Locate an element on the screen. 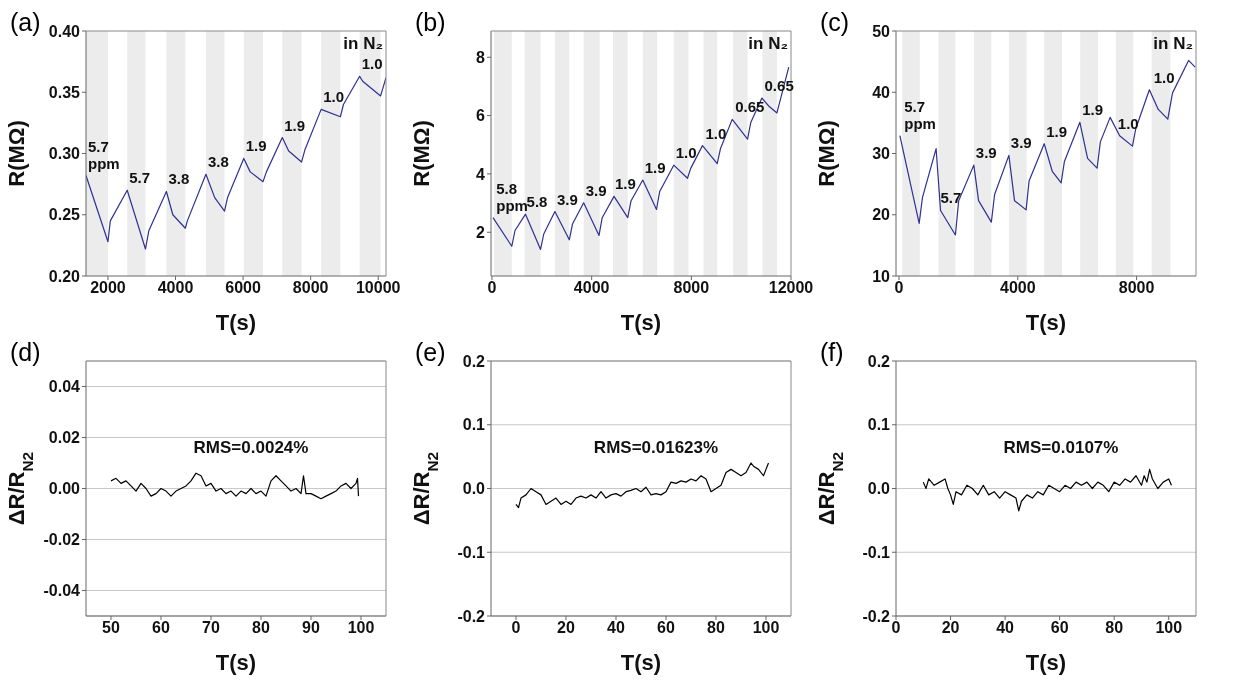  y-tick-label: 0.30 is located at coordinates (64, 154).